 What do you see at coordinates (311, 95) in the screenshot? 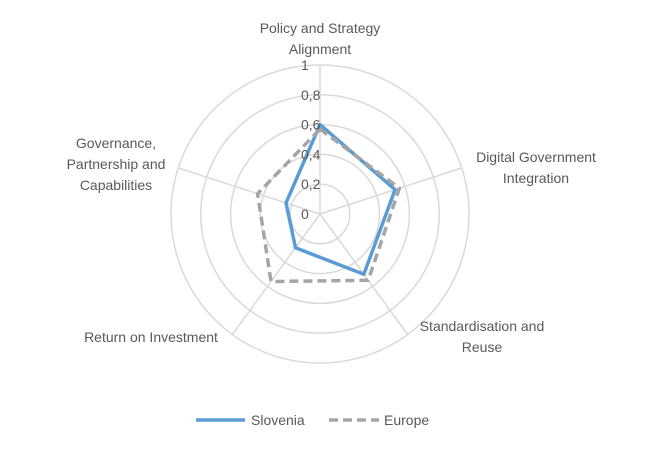
I see `tick-label: 0,8` at bounding box center [311, 95].